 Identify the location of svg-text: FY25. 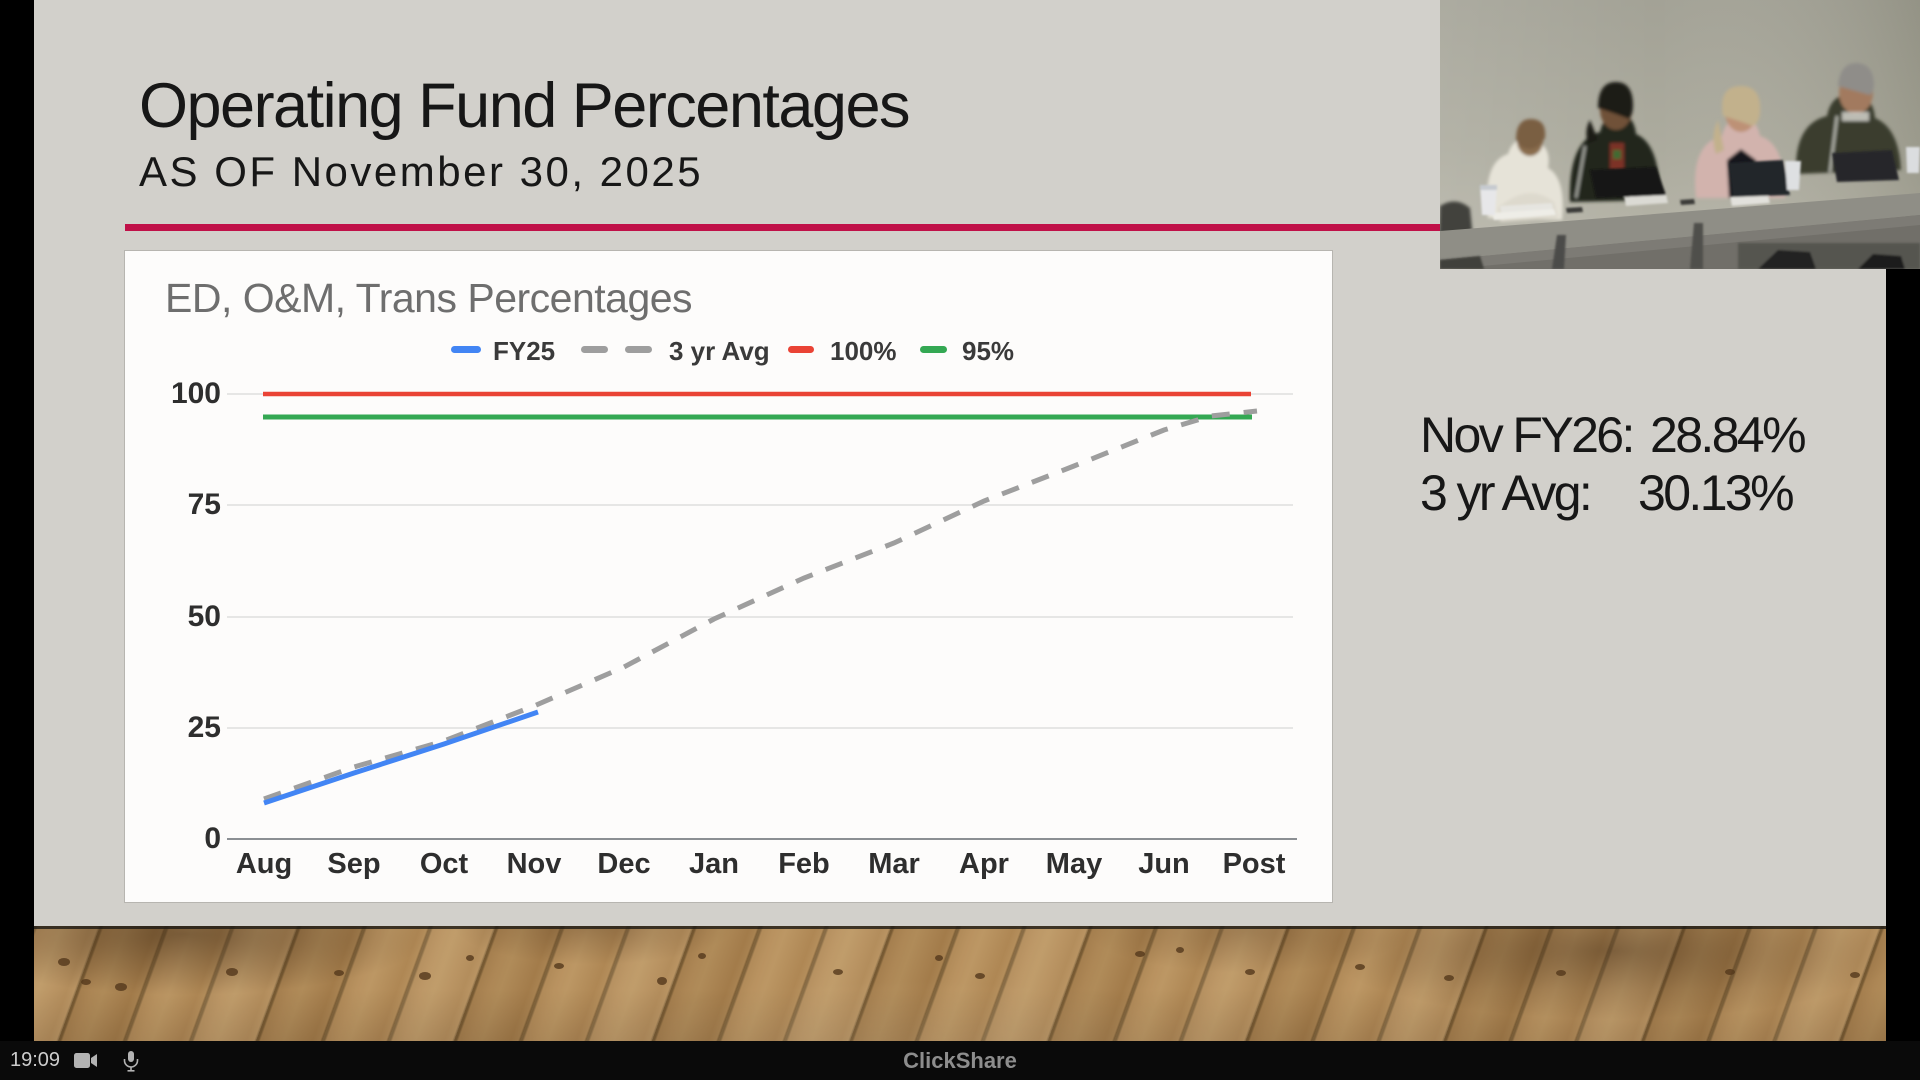
(524, 351).